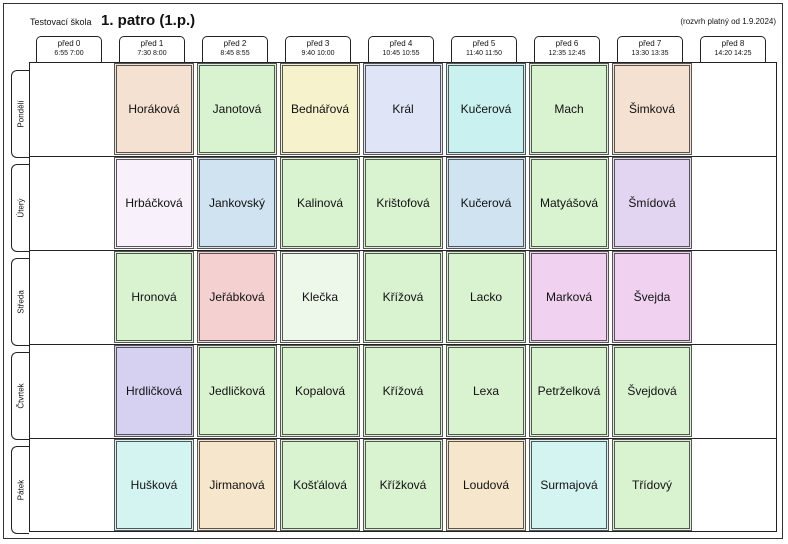 The image size is (788, 544). I want to click on lesson-cell: Janotová, so click(237, 109).